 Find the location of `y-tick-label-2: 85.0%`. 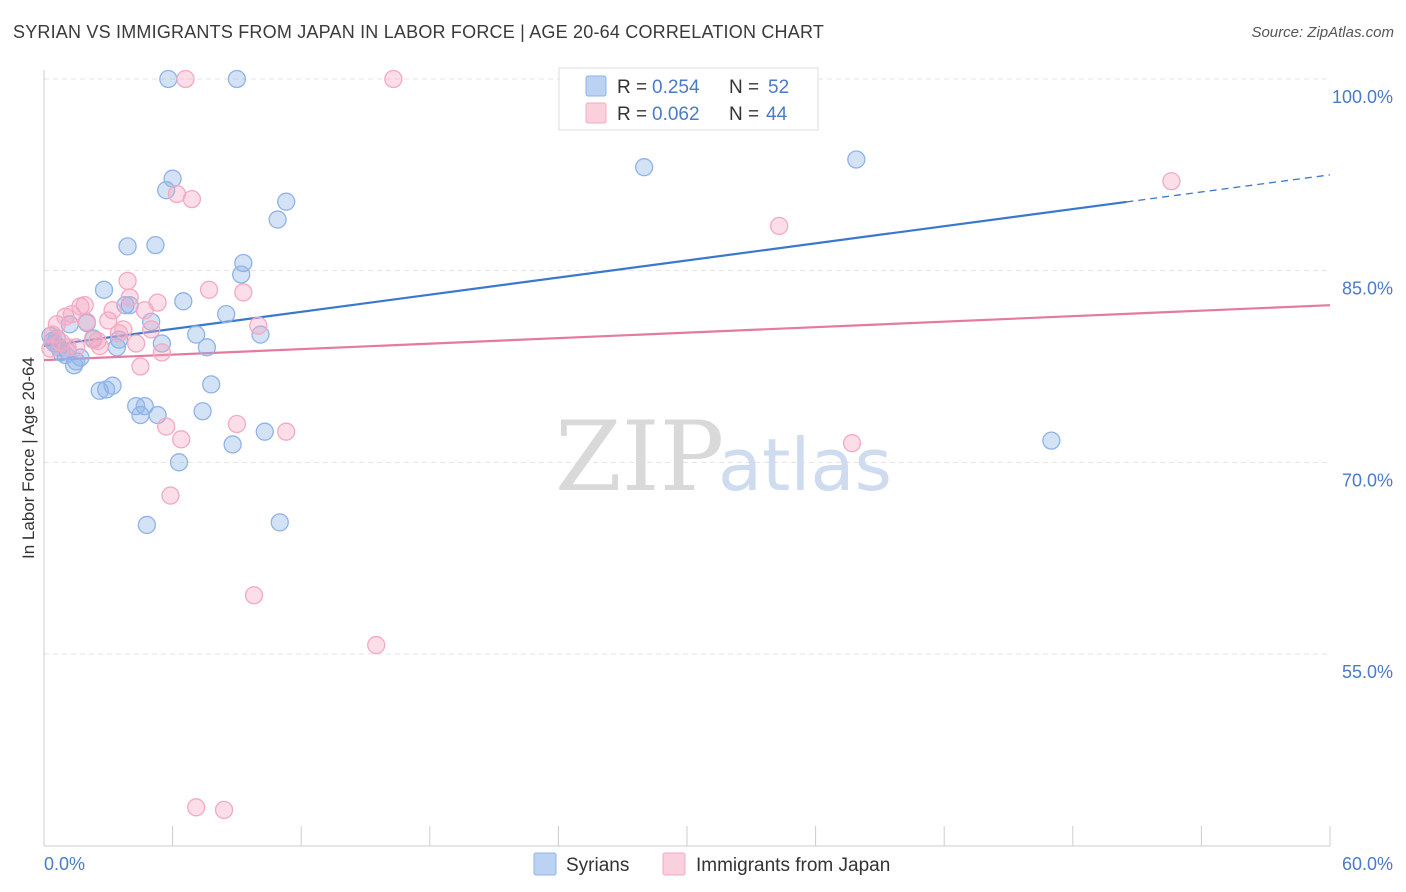

y-tick-label-2: 85.0% is located at coordinates (1367, 289).